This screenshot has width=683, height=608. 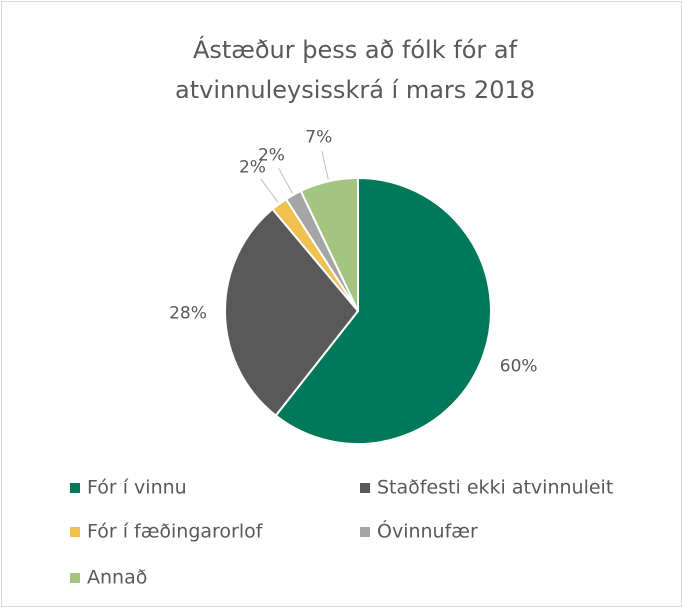 I want to click on data-label: 7%, so click(x=318, y=137).